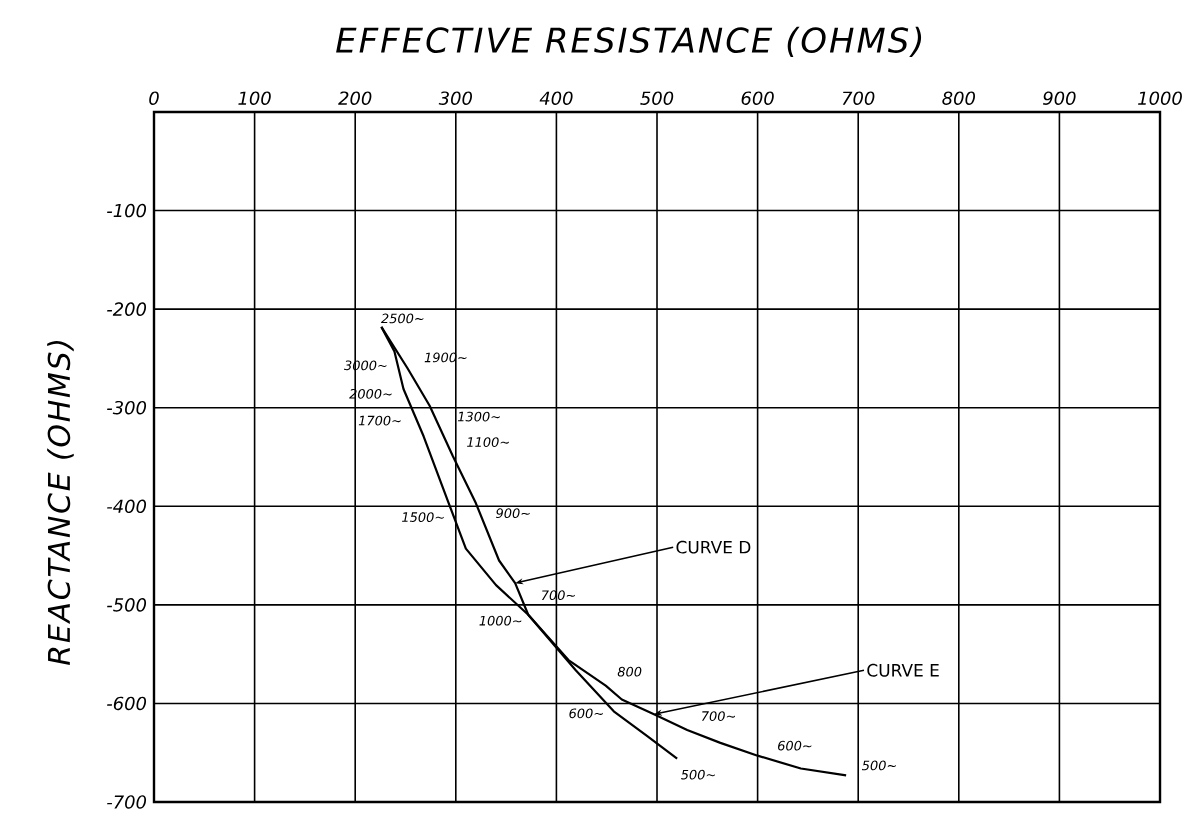  Describe the element at coordinates (657, 98) in the screenshot. I see `x-tick-label: 500` at that location.